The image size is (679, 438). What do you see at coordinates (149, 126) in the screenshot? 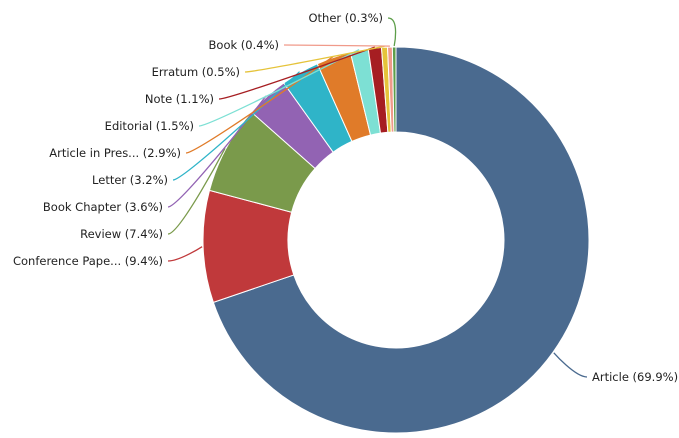
I see `label-editorial: Editorial (1.5%)` at bounding box center [149, 126].